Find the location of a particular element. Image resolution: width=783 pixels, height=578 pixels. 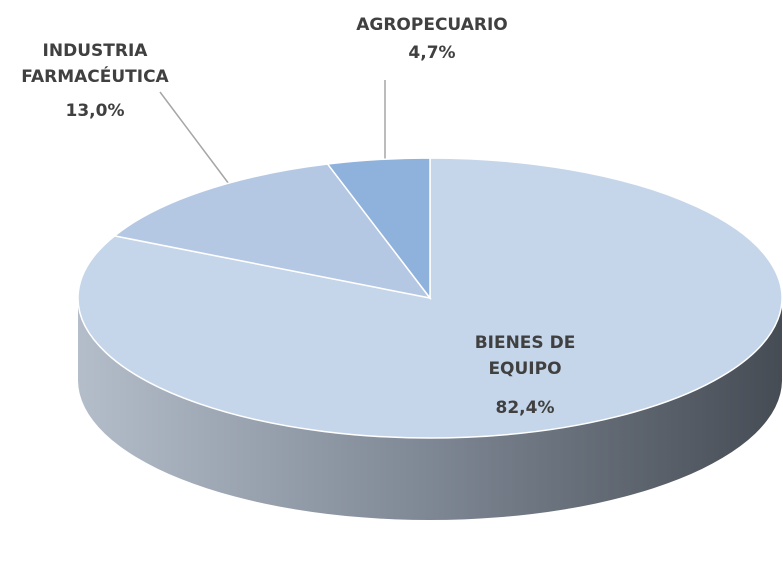

category-label: AGROPECUARIO is located at coordinates (432, 25).